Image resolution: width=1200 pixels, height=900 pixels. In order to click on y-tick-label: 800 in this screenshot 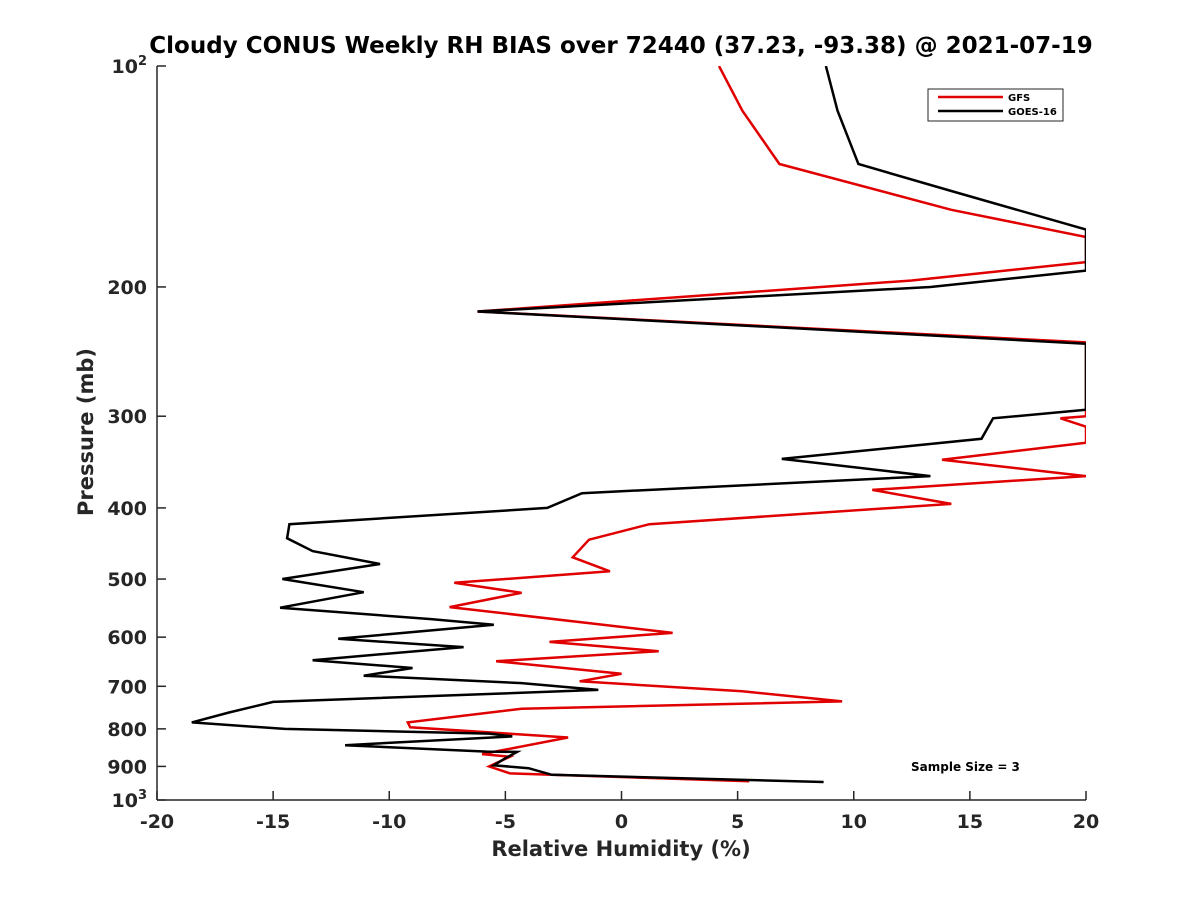, I will do `click(127, 730)`.